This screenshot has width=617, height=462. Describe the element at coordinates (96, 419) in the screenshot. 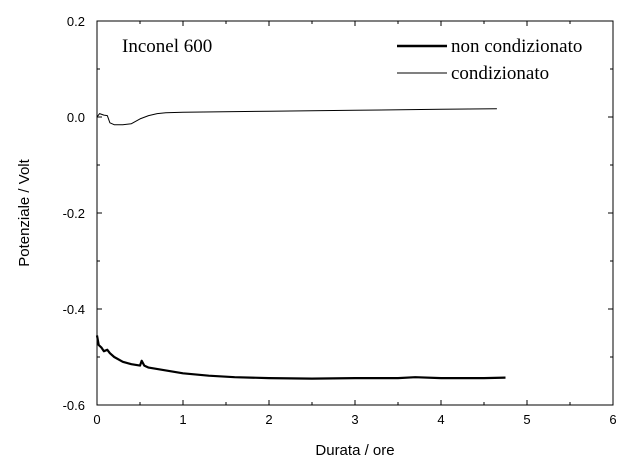

I see `x-tick-label: 0` at that location.